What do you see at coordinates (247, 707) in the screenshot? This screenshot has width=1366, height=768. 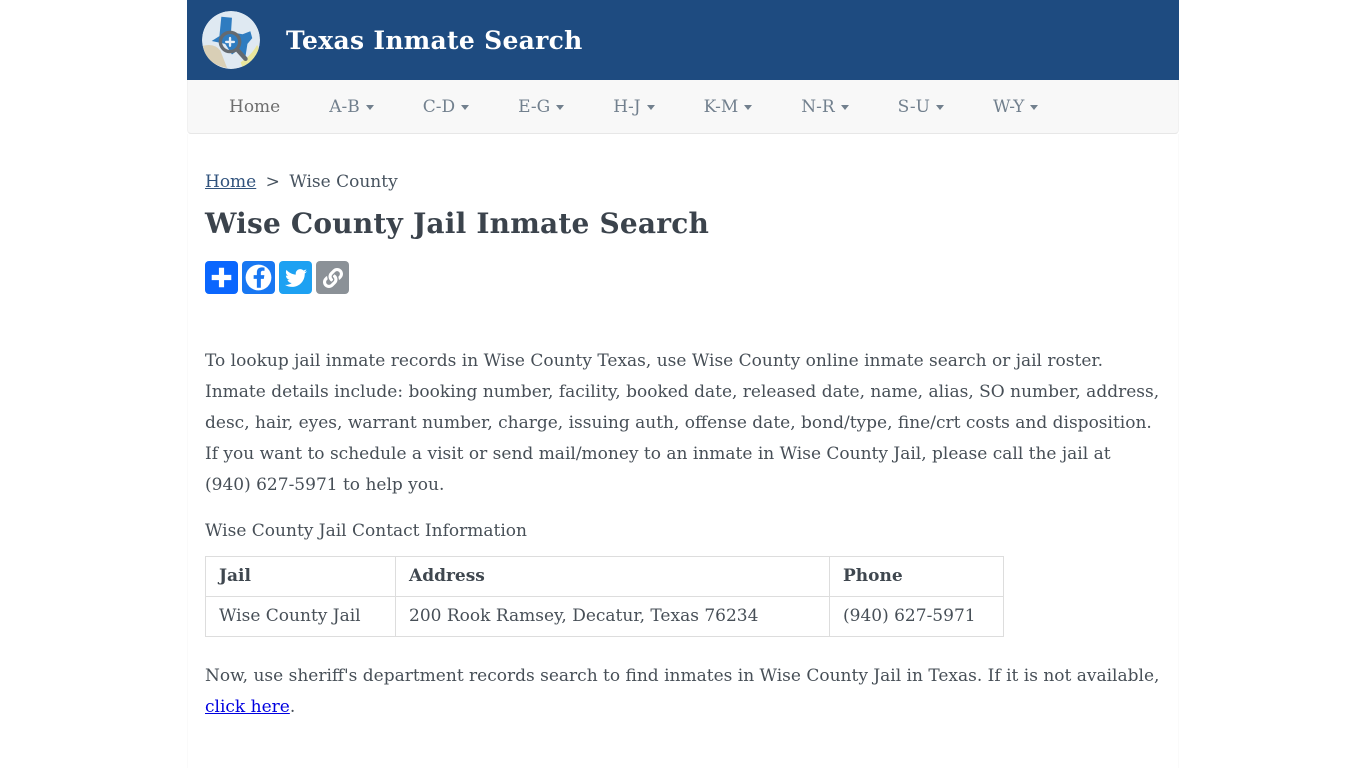 I see `click-here-link: click here` at bounding box center [247, 707].